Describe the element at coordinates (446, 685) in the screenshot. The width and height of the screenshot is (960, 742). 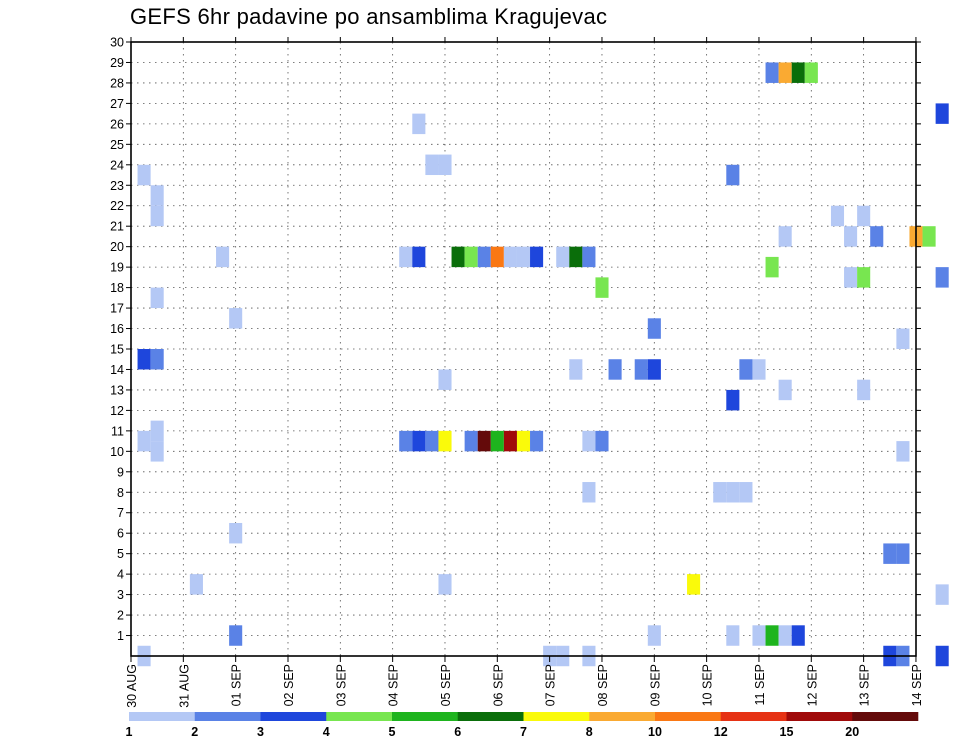
I see `x-tick-label: 05 SEP` at that location.